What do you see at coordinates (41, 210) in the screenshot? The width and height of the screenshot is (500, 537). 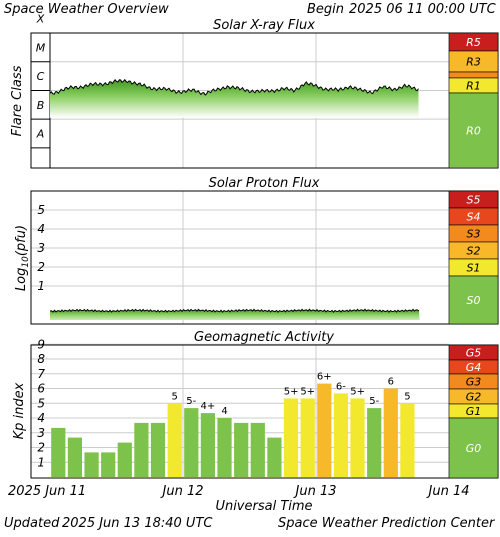 I see `proton-ytick-label: 5` at bounding box center [41, 210].